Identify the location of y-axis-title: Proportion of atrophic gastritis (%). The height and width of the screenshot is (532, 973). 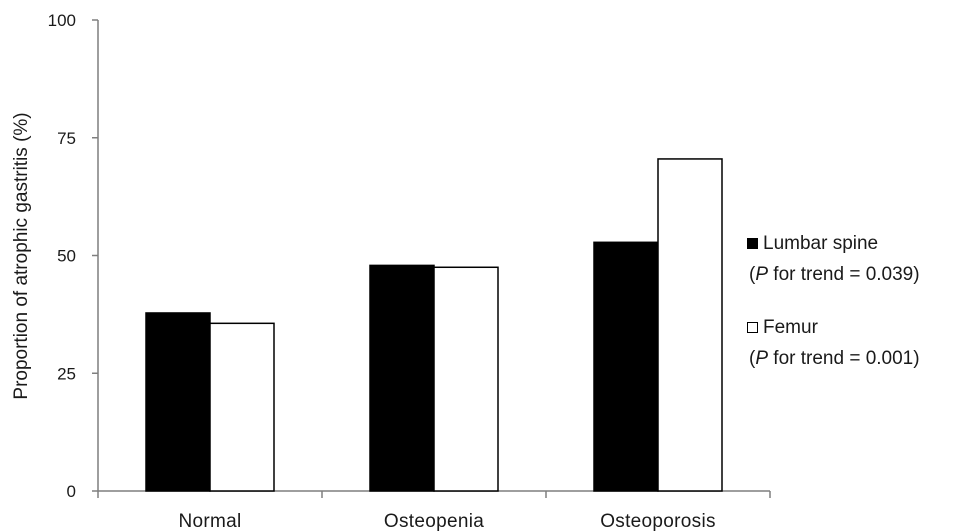
(21, 255).